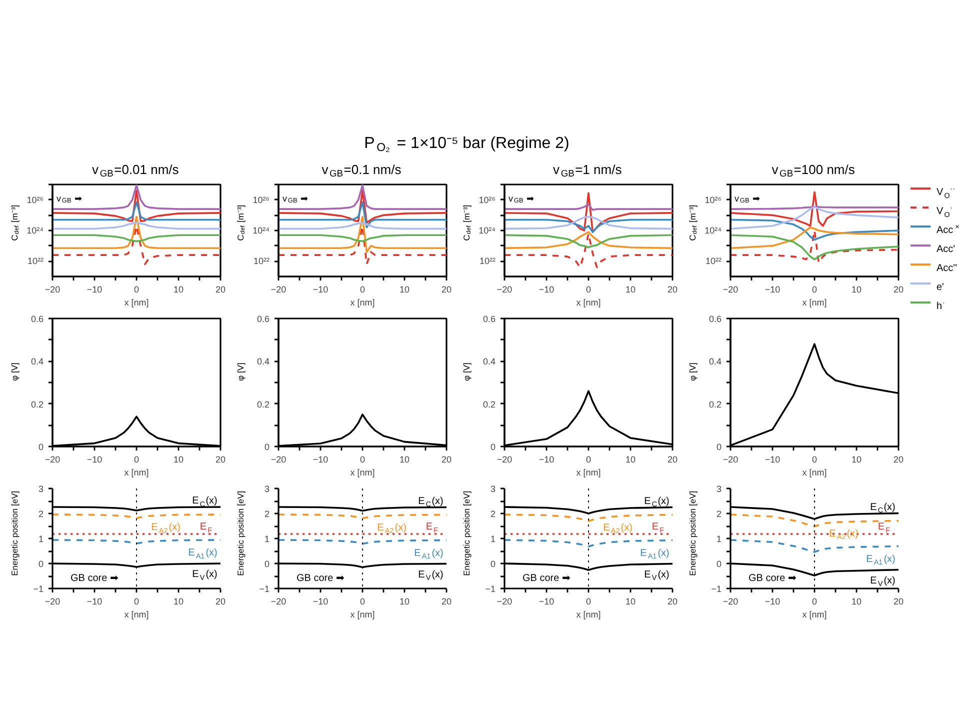 The height and width of the screenshot is (710, 972). What do you see at coordinates (94, 578) in the screenshot?
I see `annotation: GB core ➡` at bounding box center [94, 578].